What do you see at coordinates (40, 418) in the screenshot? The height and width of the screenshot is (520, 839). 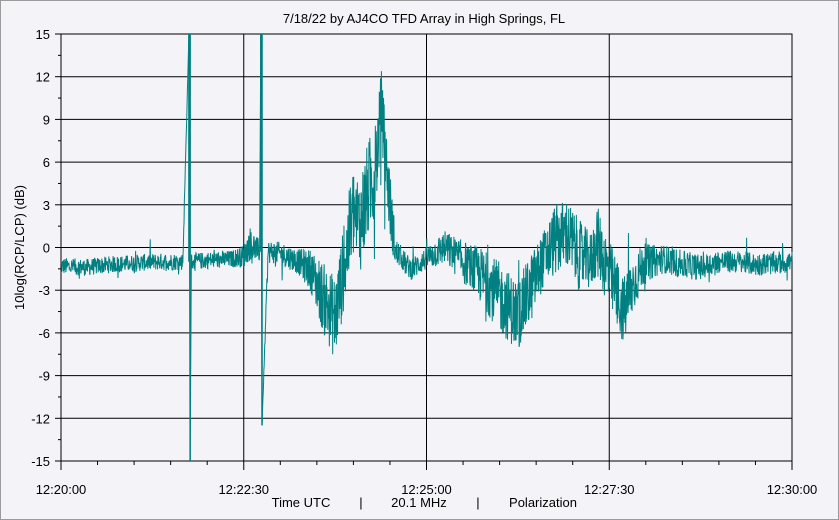 I see `y-tick-label: -12` at bounding box center [40, 418].